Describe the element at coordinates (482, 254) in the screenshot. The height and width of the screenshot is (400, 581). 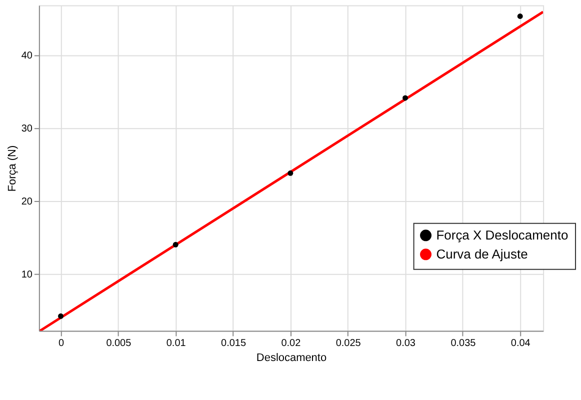
I see `legend-label: Curva de Ajuste` at that location.